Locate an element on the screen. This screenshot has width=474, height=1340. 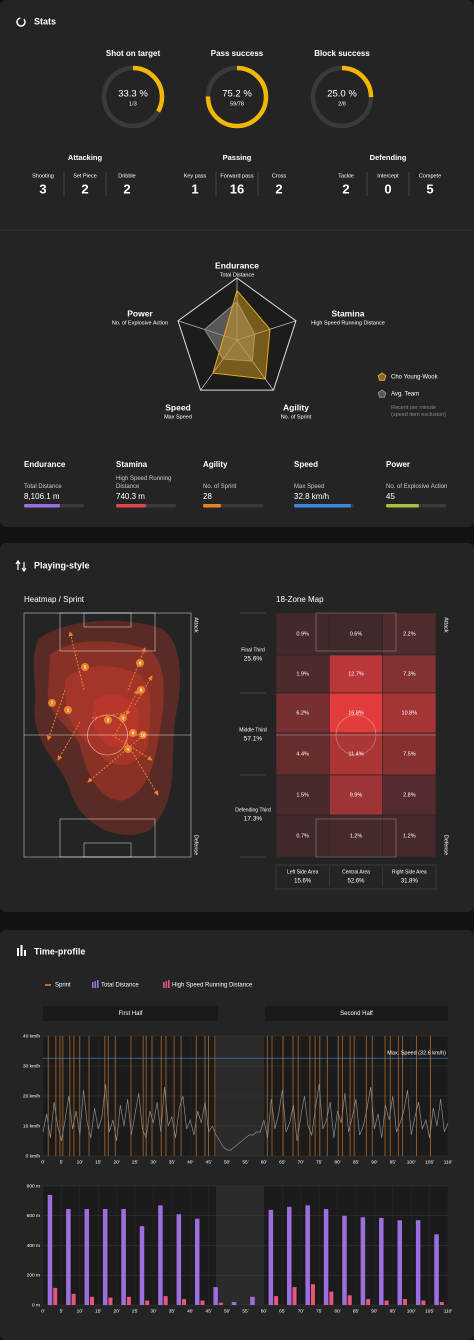
group-title: Attacking is located at coordinates (85, 157).